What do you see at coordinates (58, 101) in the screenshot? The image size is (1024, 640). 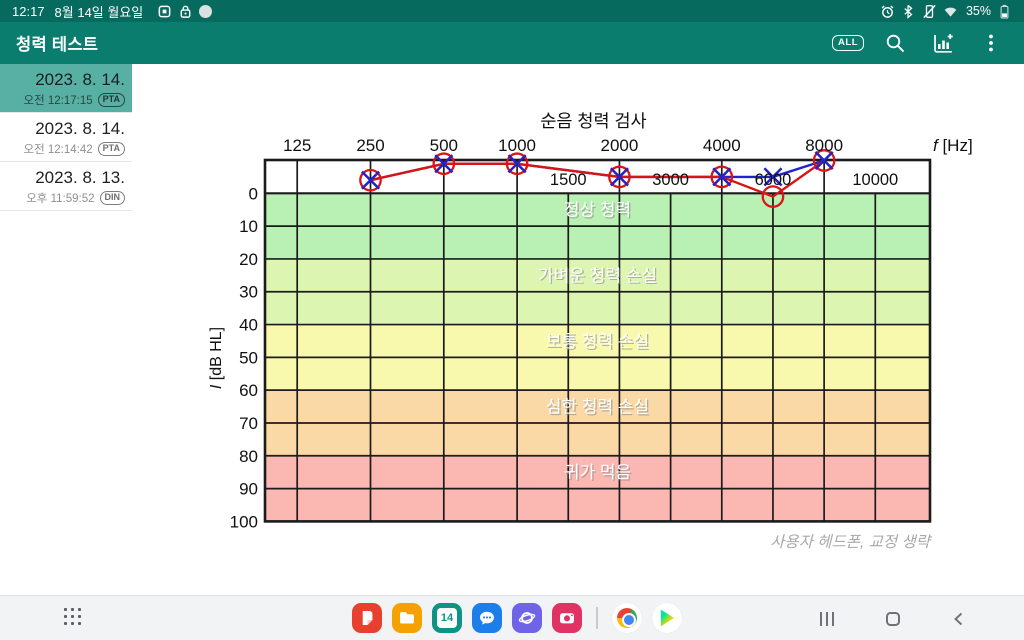 I see `history-item-time: 오전 12:17:15` at bounding box center [58, 101].